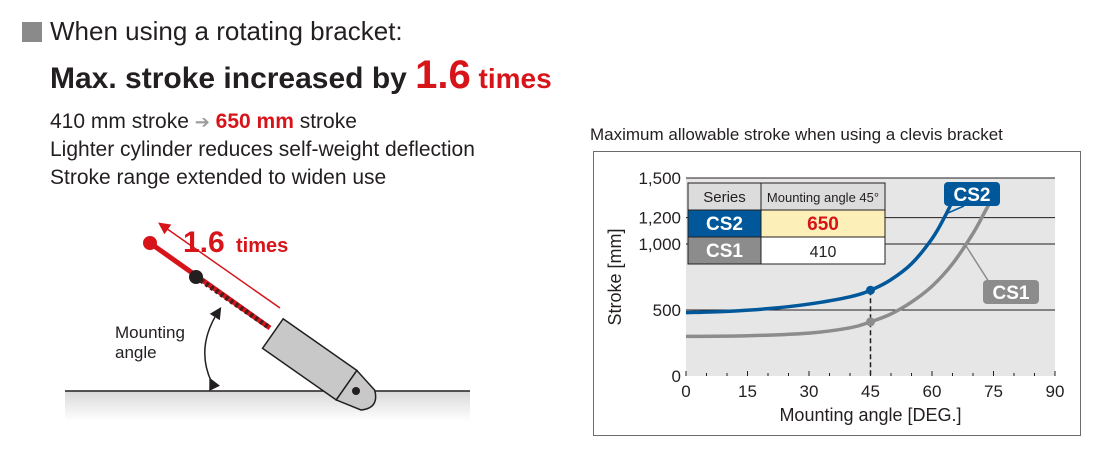 This screenshot has height=457, width=1100. I want to click on feature-stroke: 410 mm stroke ➔ 650 mm stroke, so click(262, 122).